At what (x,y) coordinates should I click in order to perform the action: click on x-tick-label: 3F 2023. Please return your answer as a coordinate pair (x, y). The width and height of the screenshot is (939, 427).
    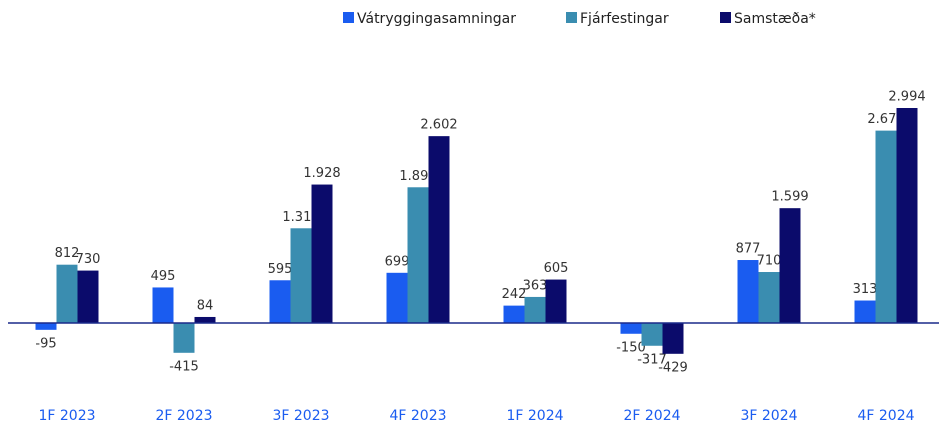
    Looking at the image, I should click on (300, 416).